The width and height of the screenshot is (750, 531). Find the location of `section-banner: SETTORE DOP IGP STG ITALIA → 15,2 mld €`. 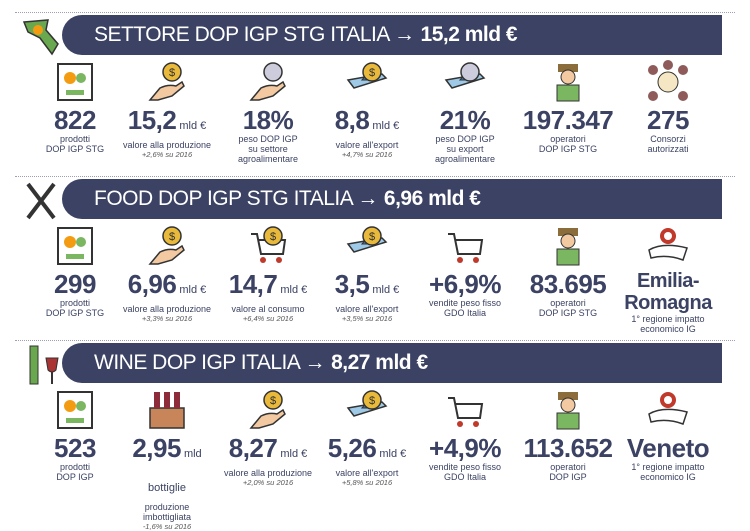

section-banner: SETTORE DOP IGP STG ITALIA → 15,2 mld € is located at coordinates (392, 35).